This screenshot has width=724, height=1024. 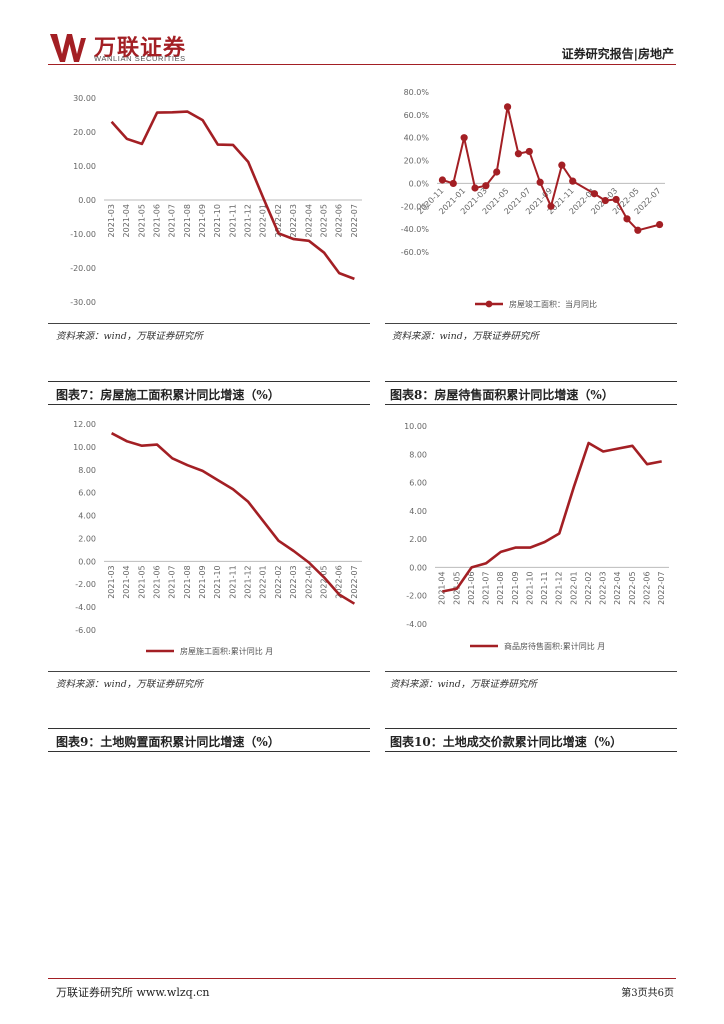 What do you see at coordinates (84, 98) in the screenshot?
I see `y-tick-label: 30.00` at bounding box center [84, 98].